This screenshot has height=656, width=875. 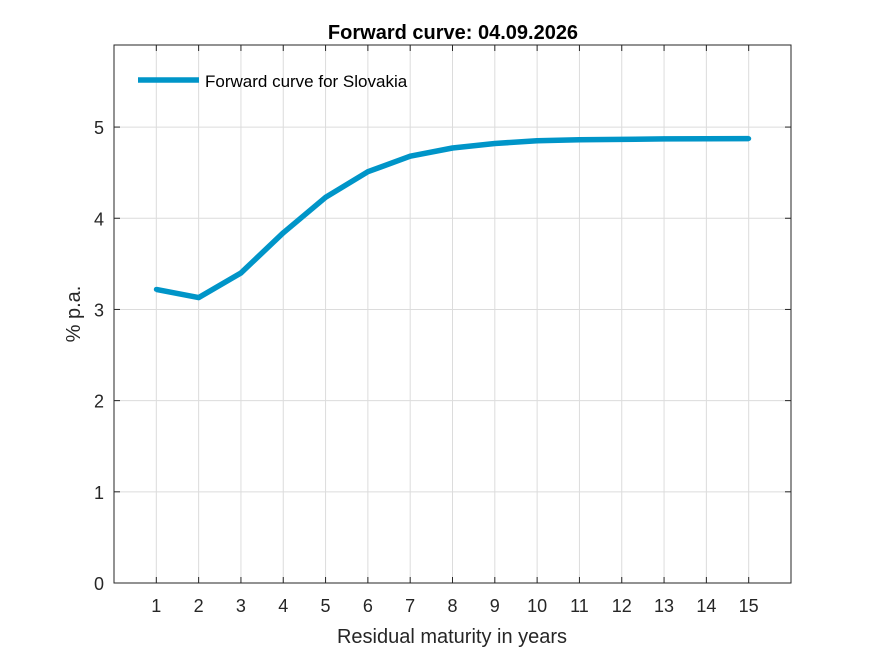 I want to click on legend: Forward curve for Slovakia, so click(x=273, y=81).